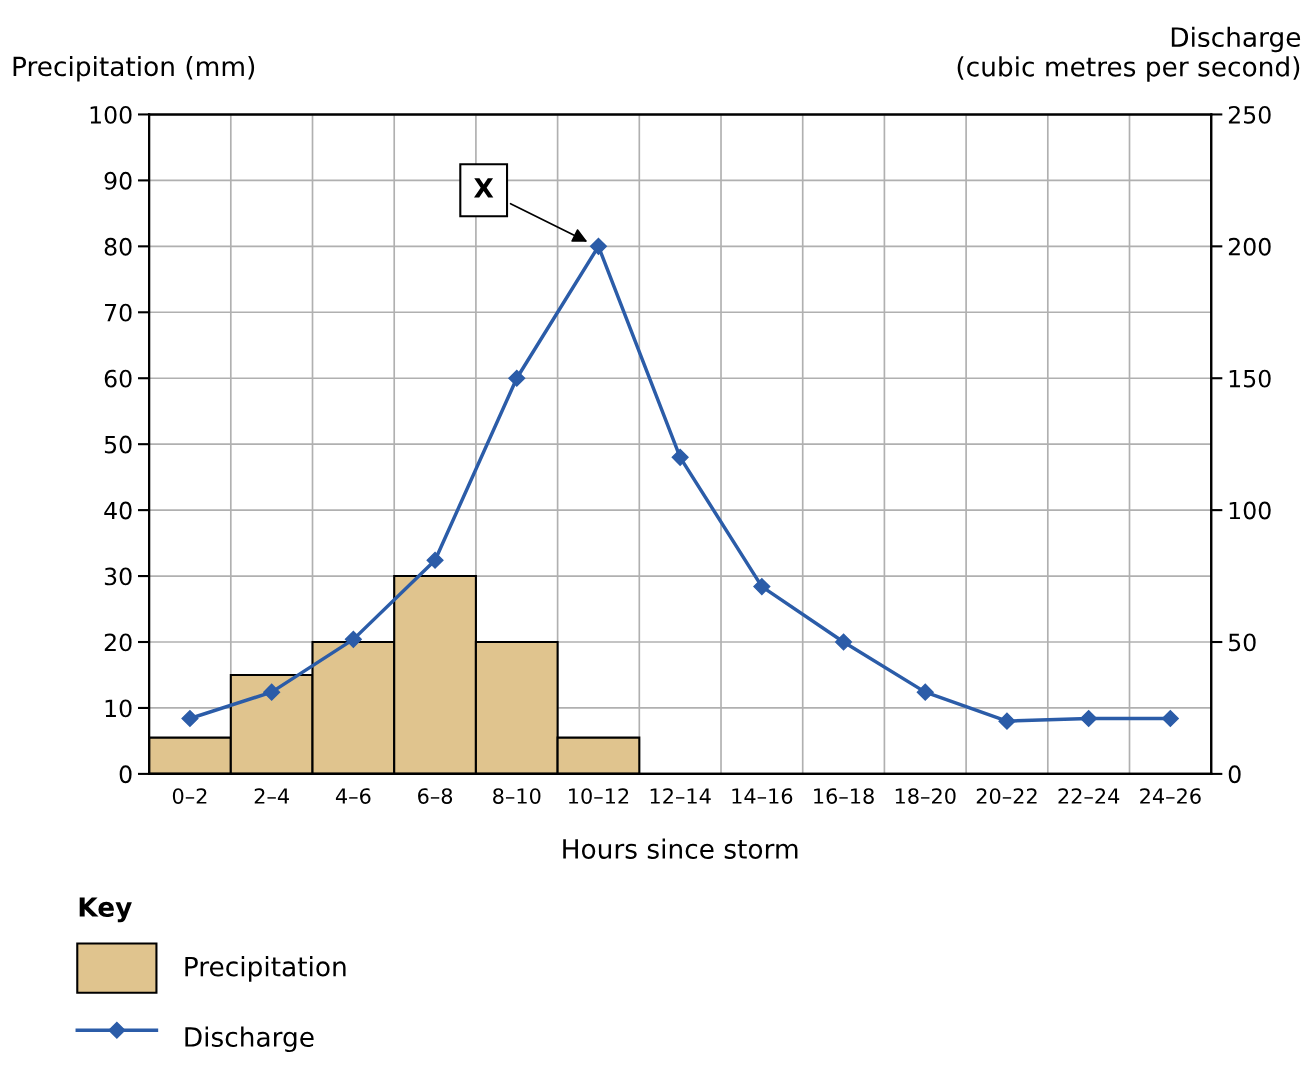  What do you see at coordinates (517, 796) in the screenshot?
I see `x-tick-label: 8–10` at bounding box center [517, 796].